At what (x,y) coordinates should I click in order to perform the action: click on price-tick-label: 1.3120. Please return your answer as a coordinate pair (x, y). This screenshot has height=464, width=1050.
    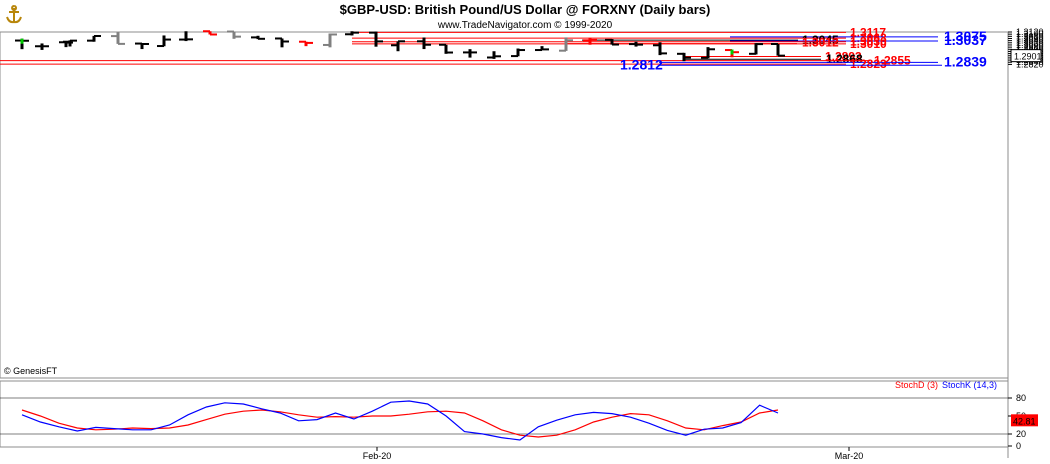
    Looking at the image, I should click on (1030, 32).